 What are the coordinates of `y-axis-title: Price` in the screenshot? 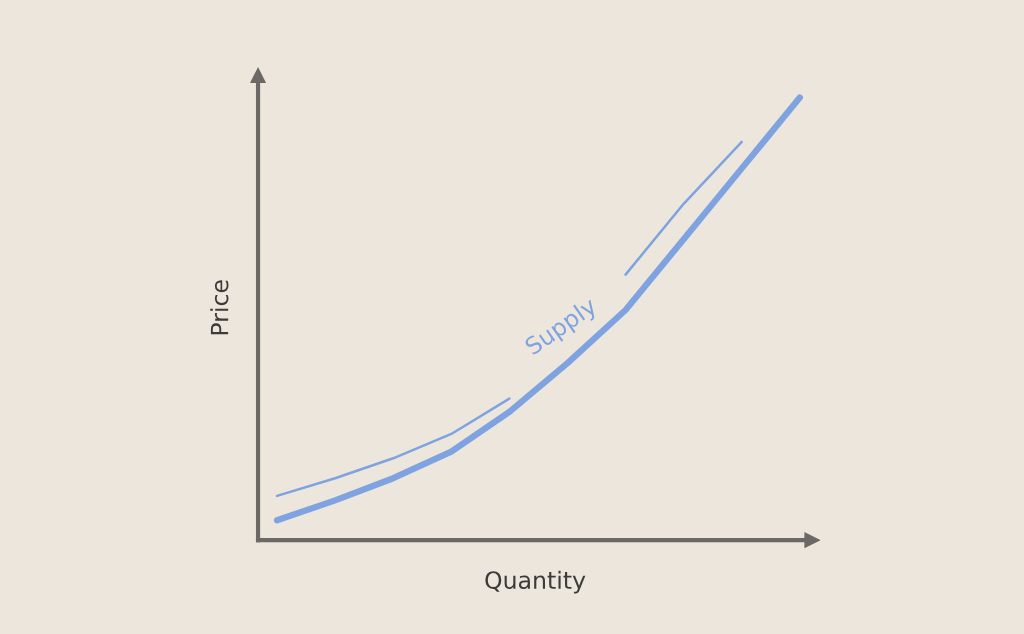 It's located at (219, 307).